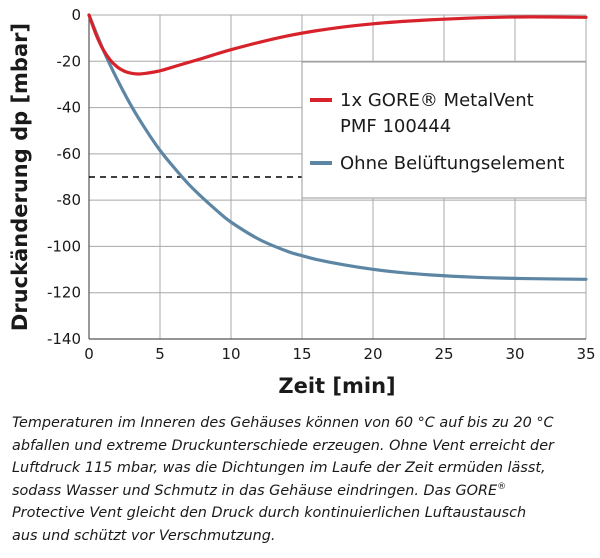  What do you see at coordinates (452, 163) in the screenshot?
I see `legend-label-ohne: Ohne Belüftungselement` at bounding box center [452, 163].